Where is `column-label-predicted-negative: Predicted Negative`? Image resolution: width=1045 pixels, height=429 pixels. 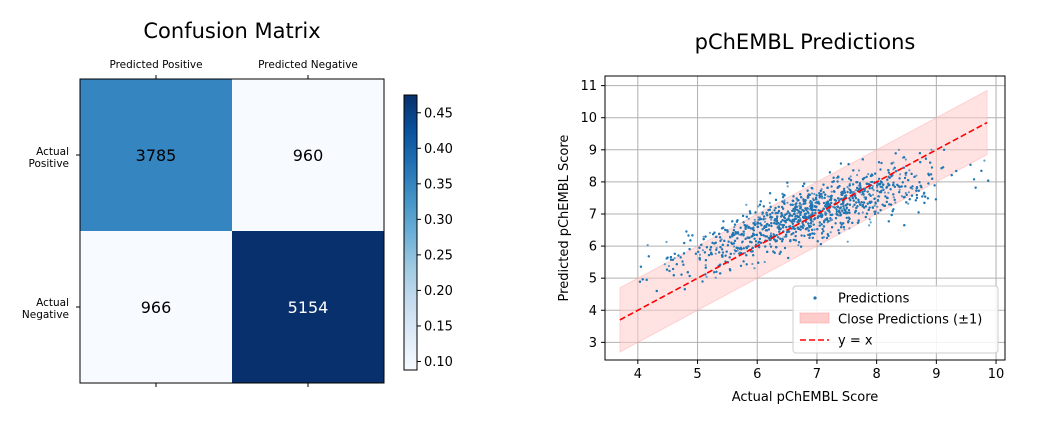
column-label-predicted-negative: Predicted Negative is located at coordinates (308, 65).